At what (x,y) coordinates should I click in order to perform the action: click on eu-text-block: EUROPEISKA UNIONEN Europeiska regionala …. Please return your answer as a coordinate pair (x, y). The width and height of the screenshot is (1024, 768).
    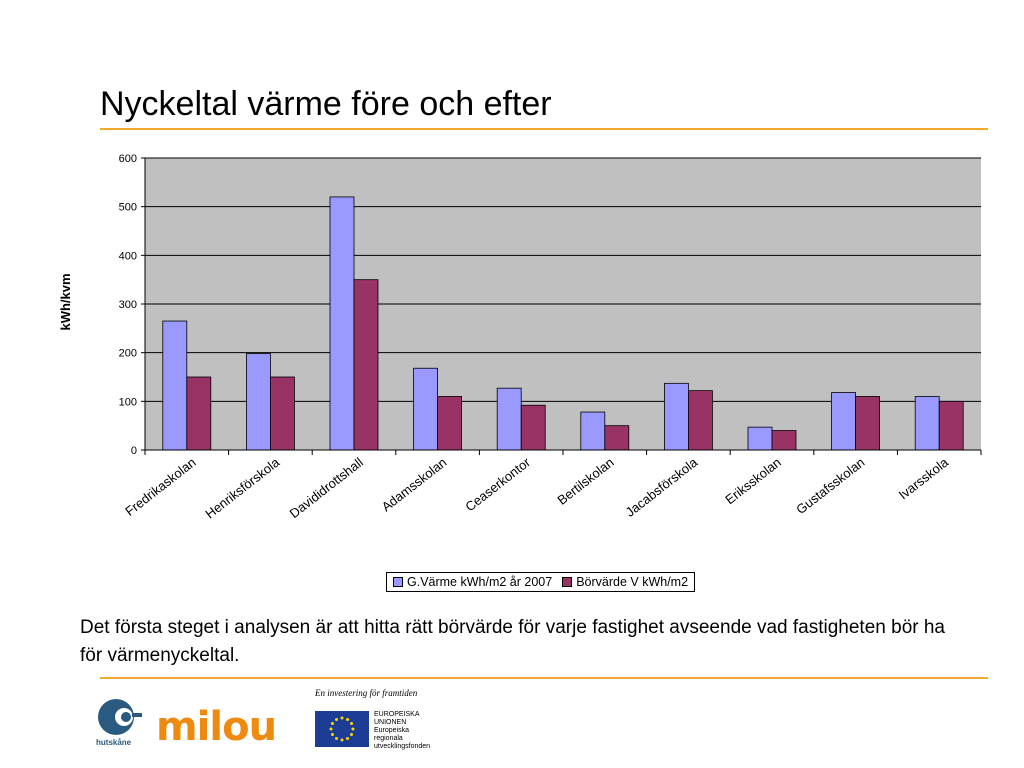
    Looking at the image, I should click on (402, 731).